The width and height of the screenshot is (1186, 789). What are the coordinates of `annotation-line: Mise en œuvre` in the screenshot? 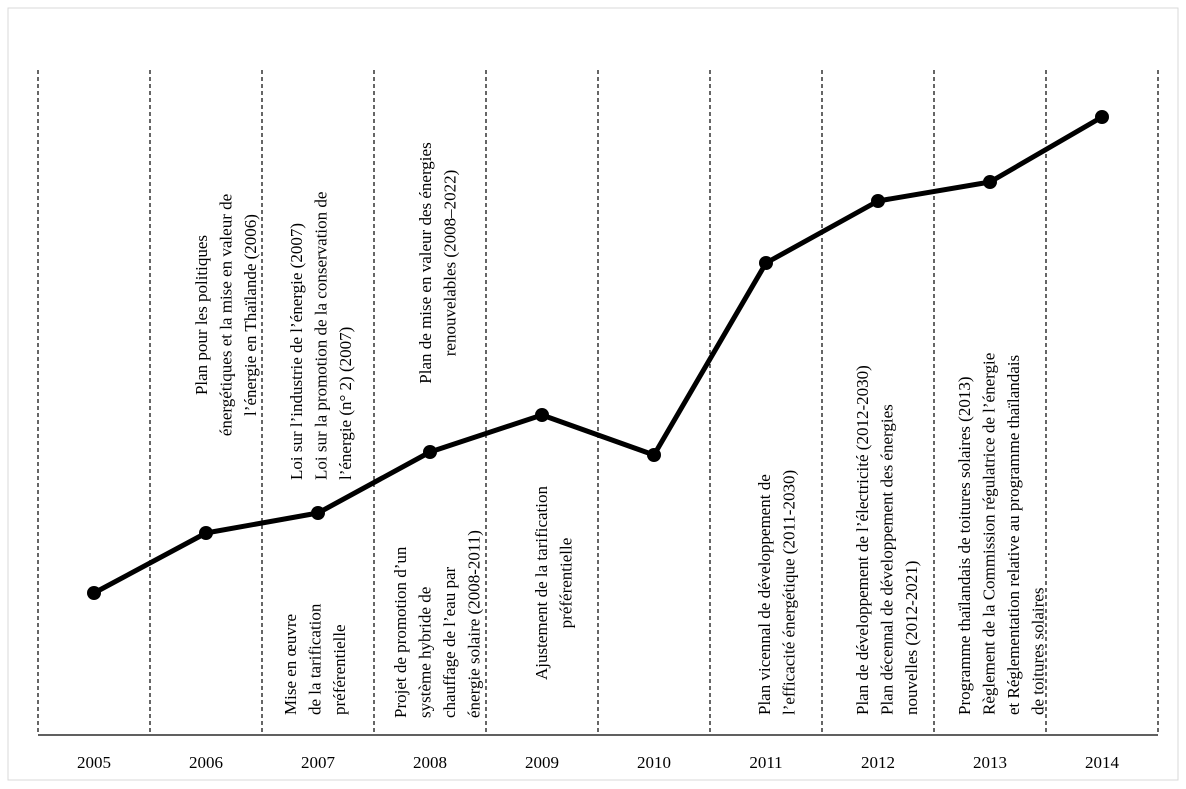 It's located at (290, 664).